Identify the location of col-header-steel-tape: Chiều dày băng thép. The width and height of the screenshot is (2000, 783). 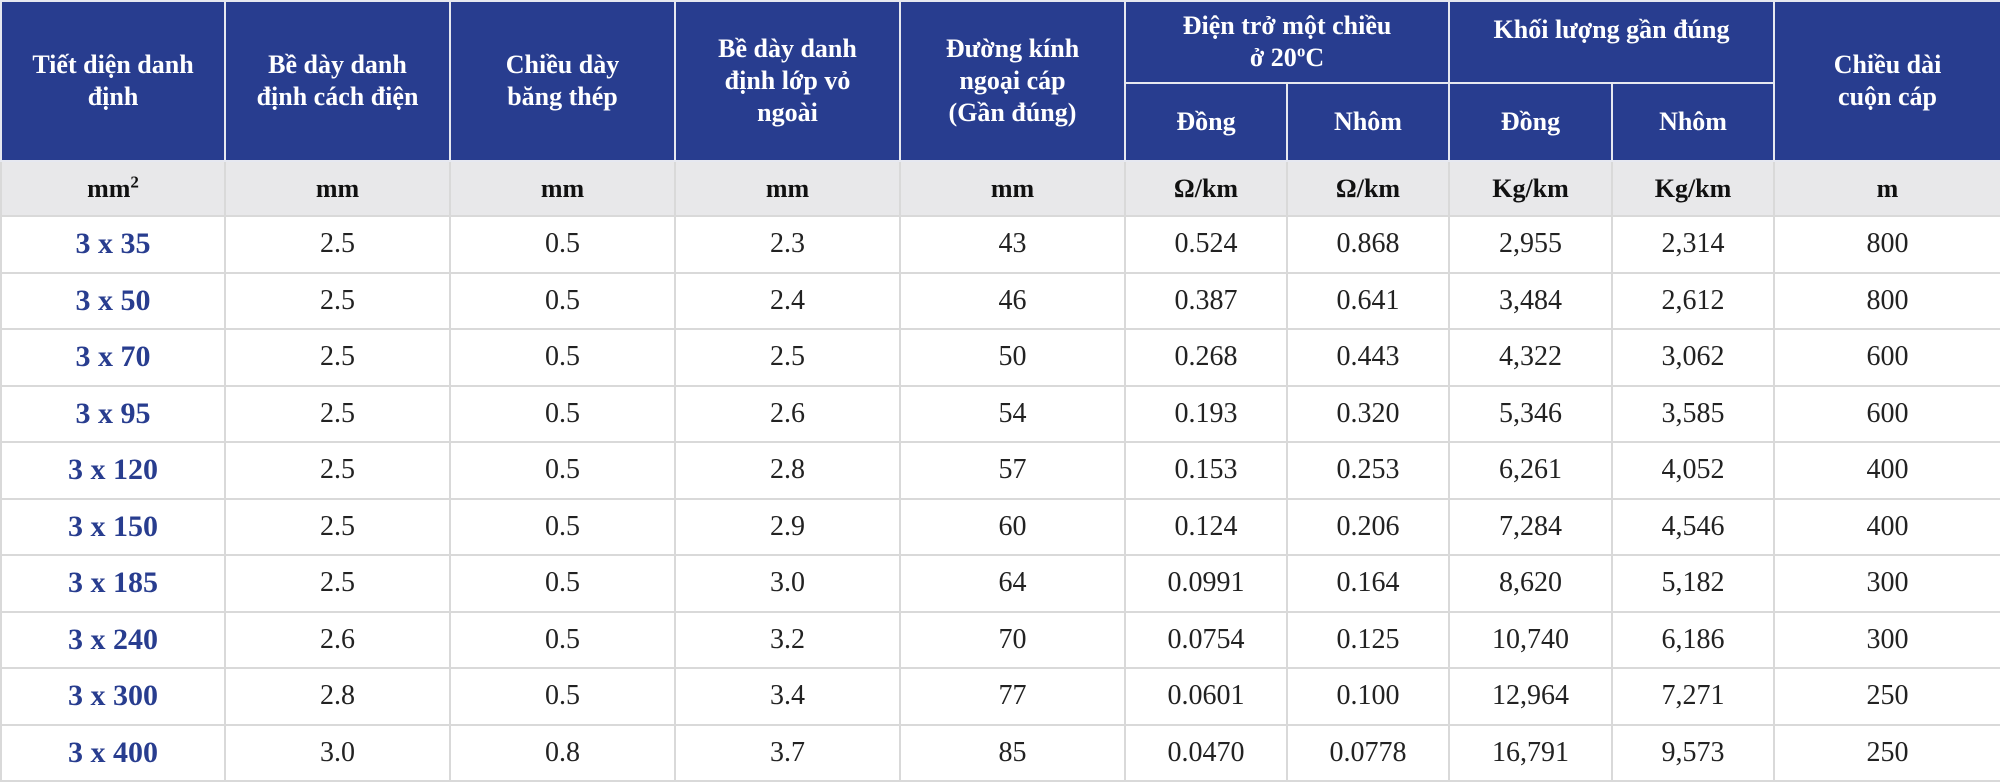
(562, 81).